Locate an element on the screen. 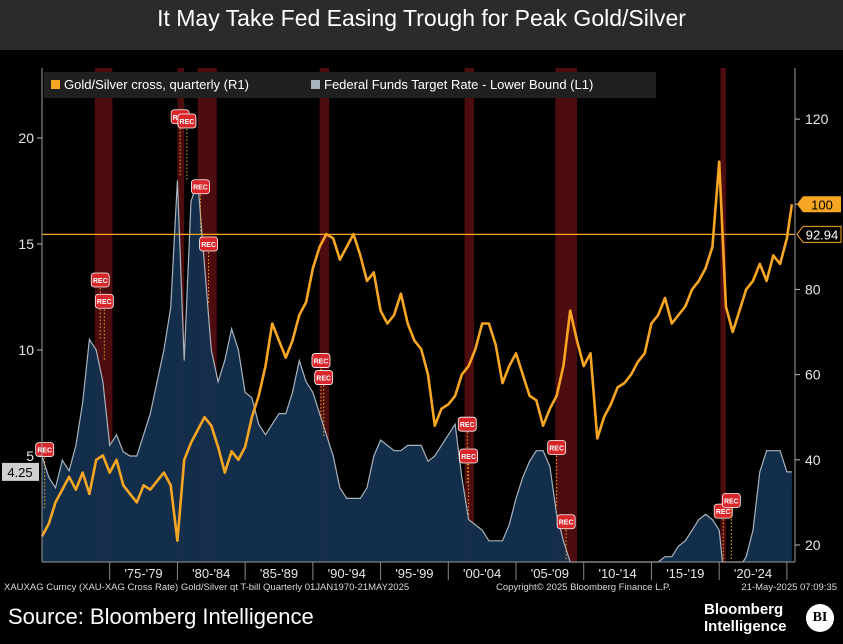 This screenshot has width=843, height=644. last-value-label-right: 100 is located at coordinates (819, 204).